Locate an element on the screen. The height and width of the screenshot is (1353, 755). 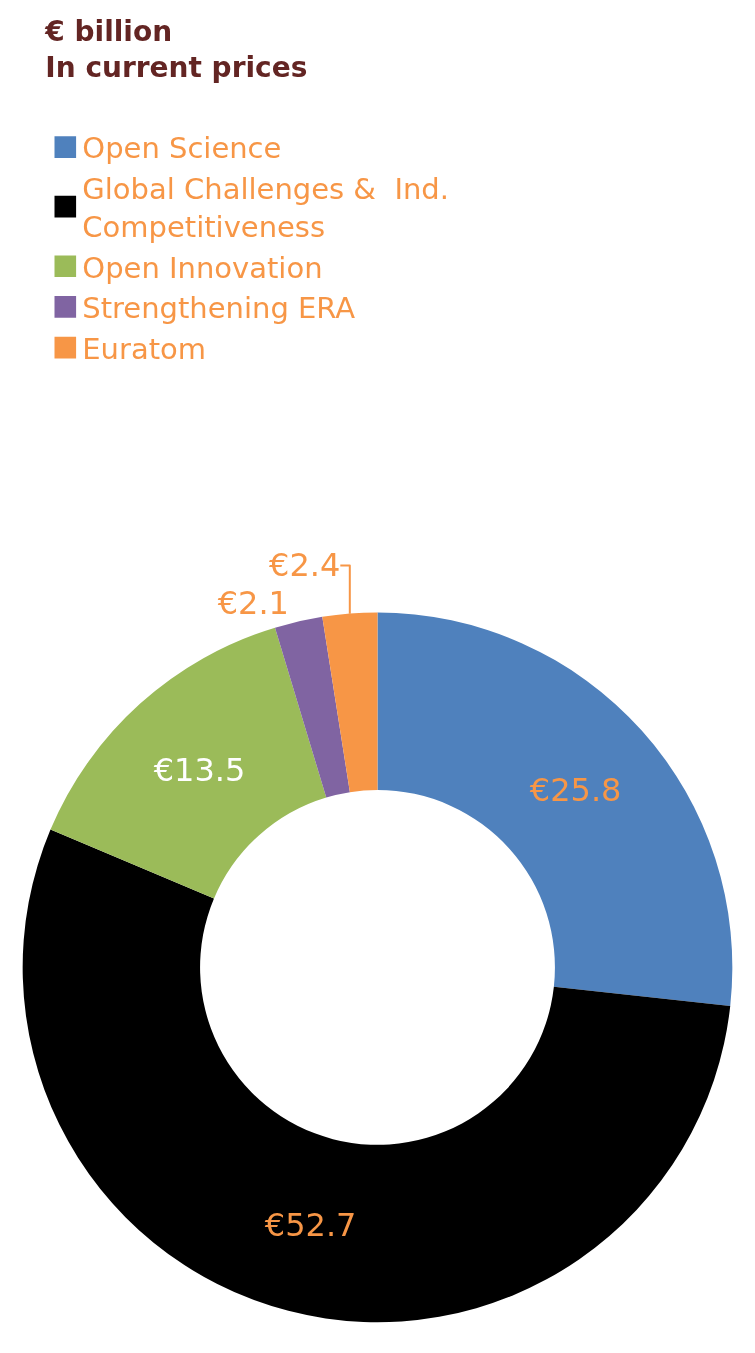
data-label: €2.1 is located at coordinates (253, 603).